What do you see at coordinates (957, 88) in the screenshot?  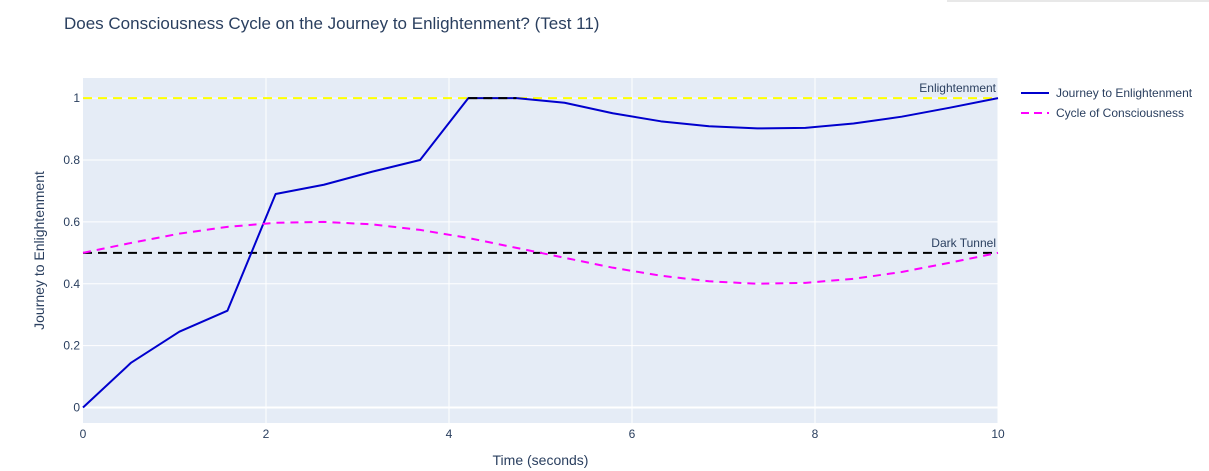 I see `reference-line-label: Enlightenment` at bounding box center [957, 88].